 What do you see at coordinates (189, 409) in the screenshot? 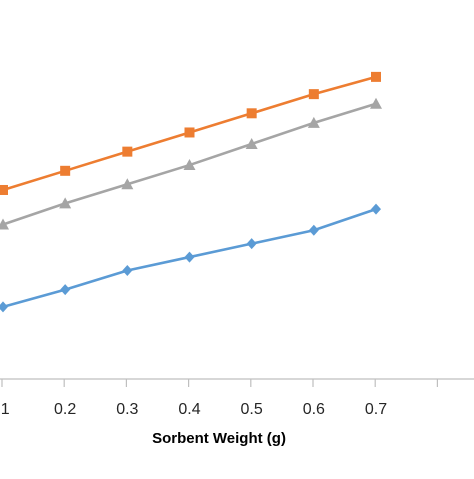
I see `x-tick-label: 0.4` at bounding box center [189, 409].